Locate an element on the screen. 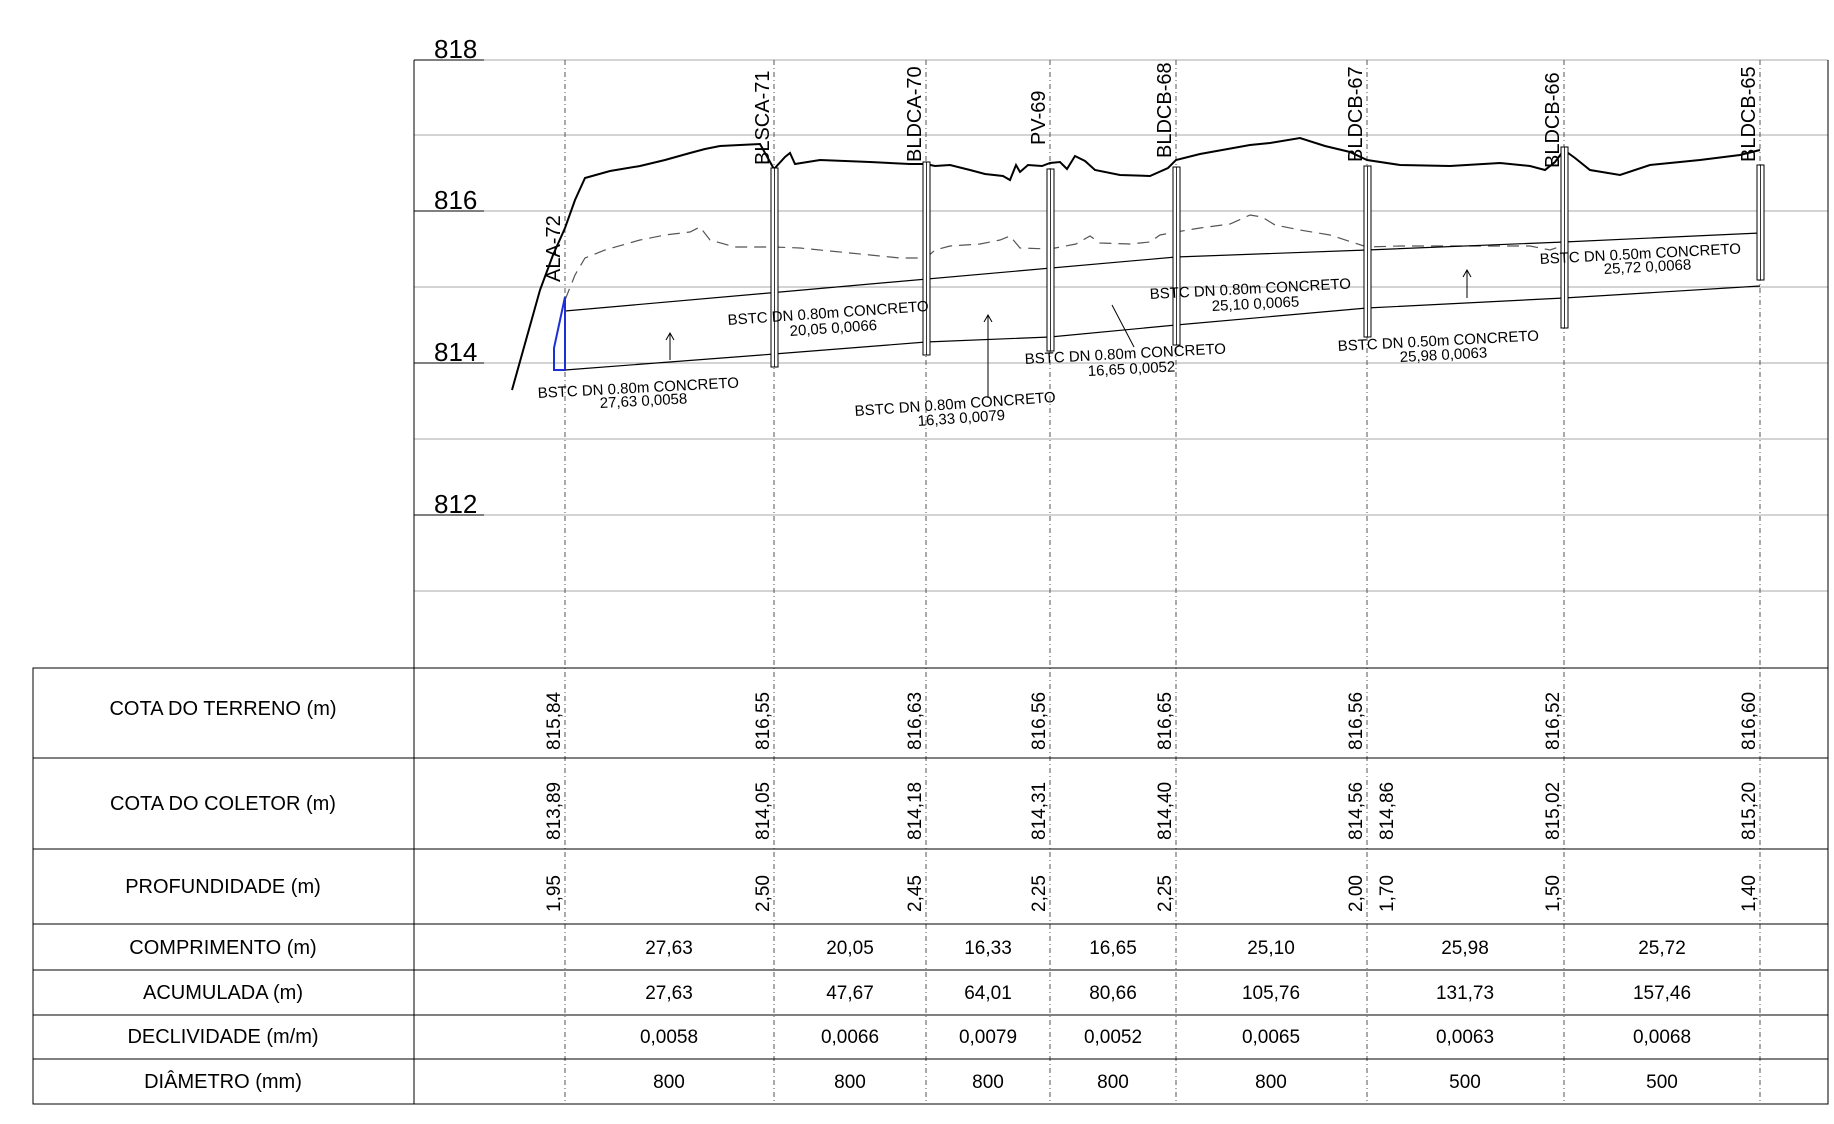  table-cell: 25,98 is located at coordinates (1465, 948).